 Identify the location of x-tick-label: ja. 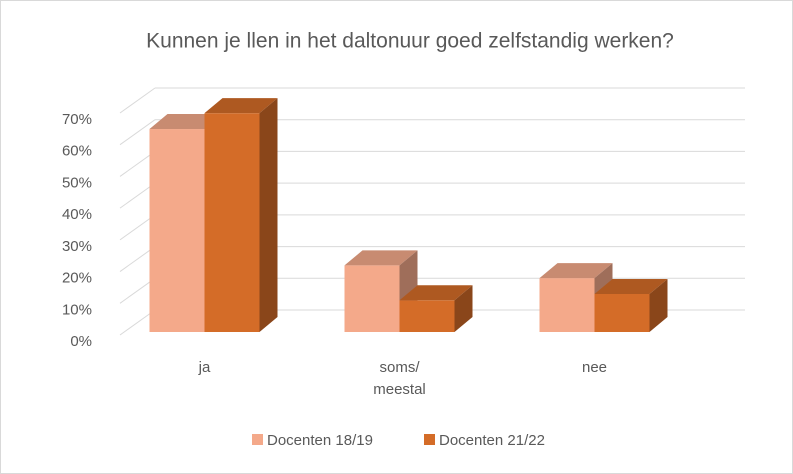
(204, 367).